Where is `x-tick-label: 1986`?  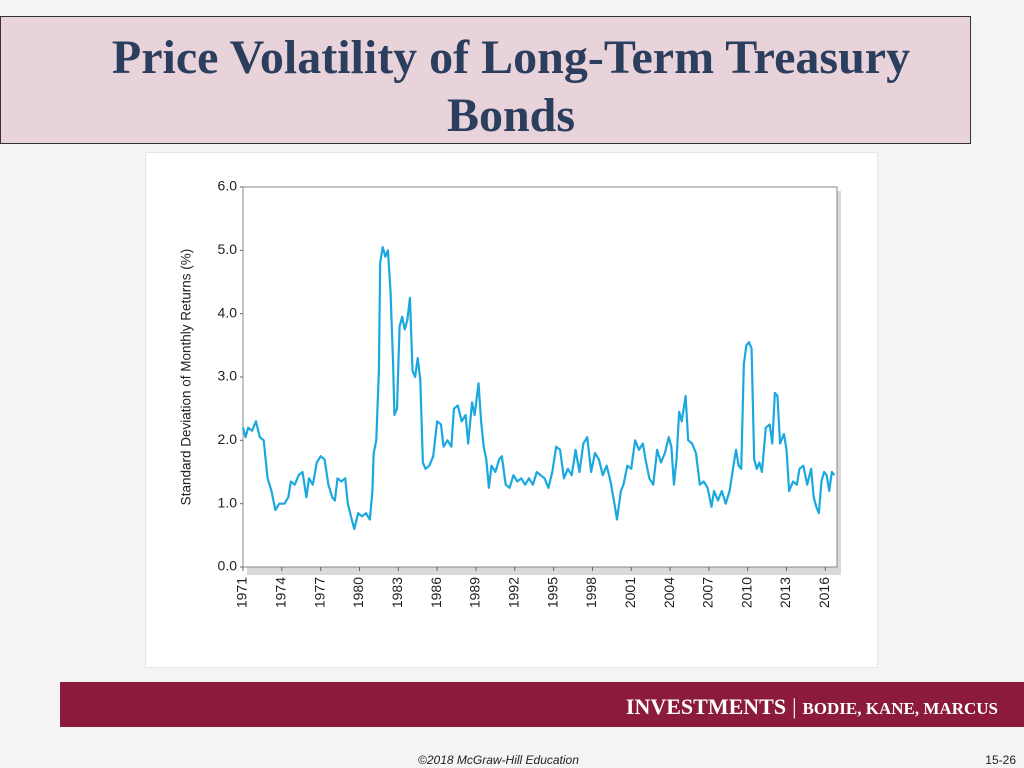 x-tick-label: 1986 is located at coordinates (436, 592).